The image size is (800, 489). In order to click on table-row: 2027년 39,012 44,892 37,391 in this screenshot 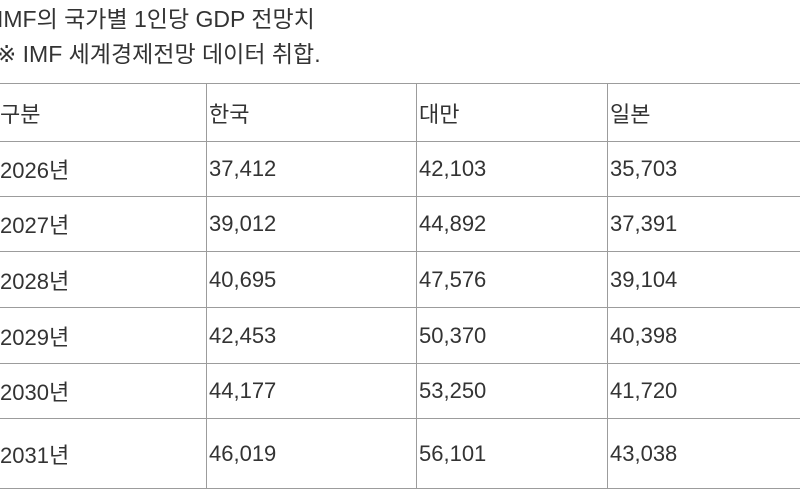, I will do `click(400, 224)`.